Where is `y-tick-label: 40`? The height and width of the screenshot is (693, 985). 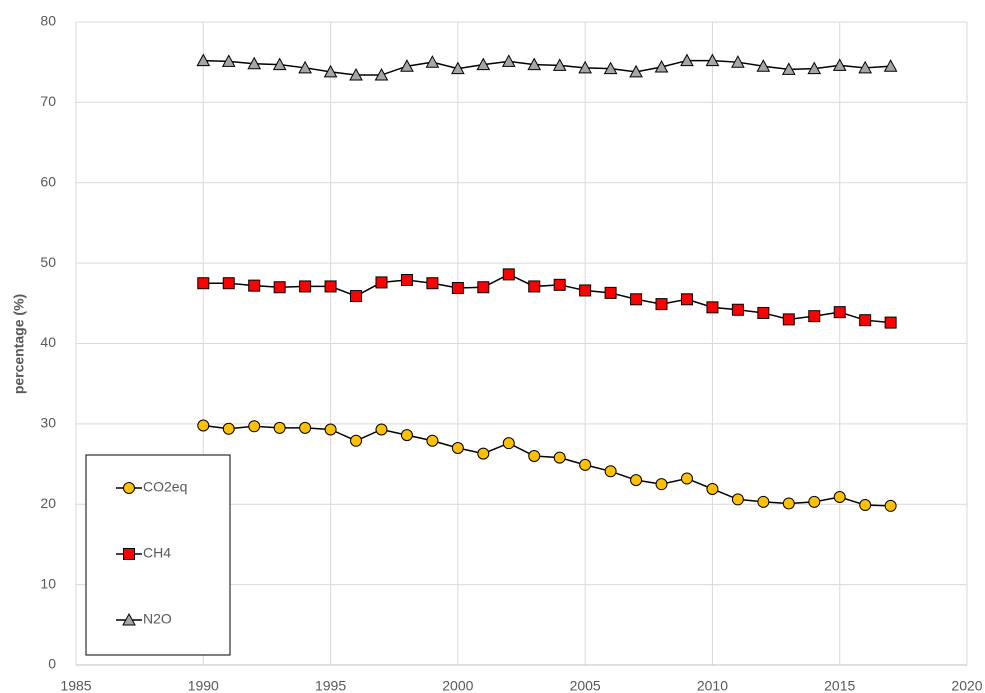
y-tick-label: 40 is located at coordinates (48, 342).